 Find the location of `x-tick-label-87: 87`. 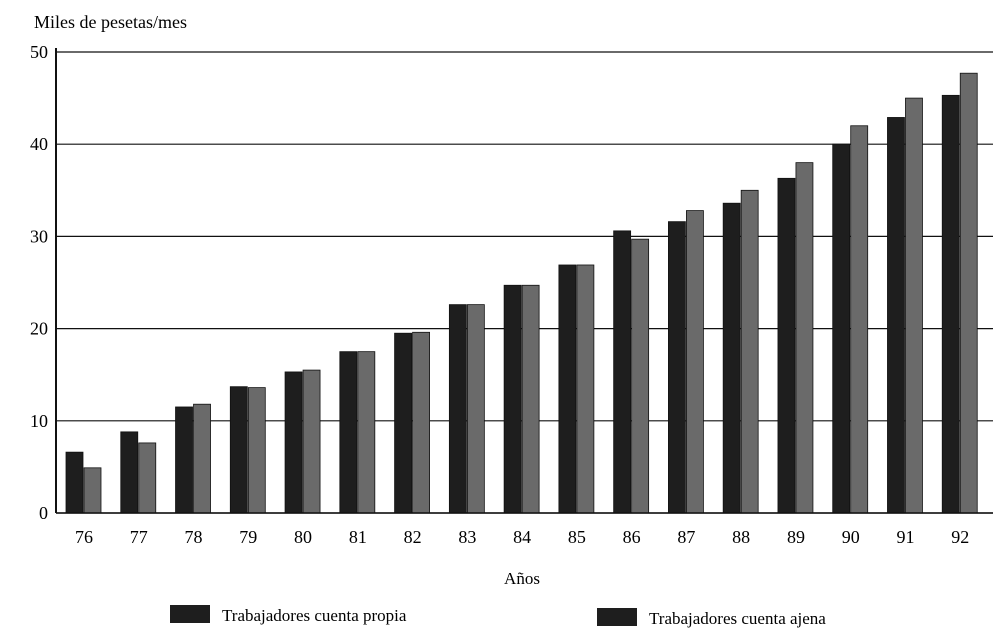

x-tick-label-87: 87 is located at coordinates (686, 537).